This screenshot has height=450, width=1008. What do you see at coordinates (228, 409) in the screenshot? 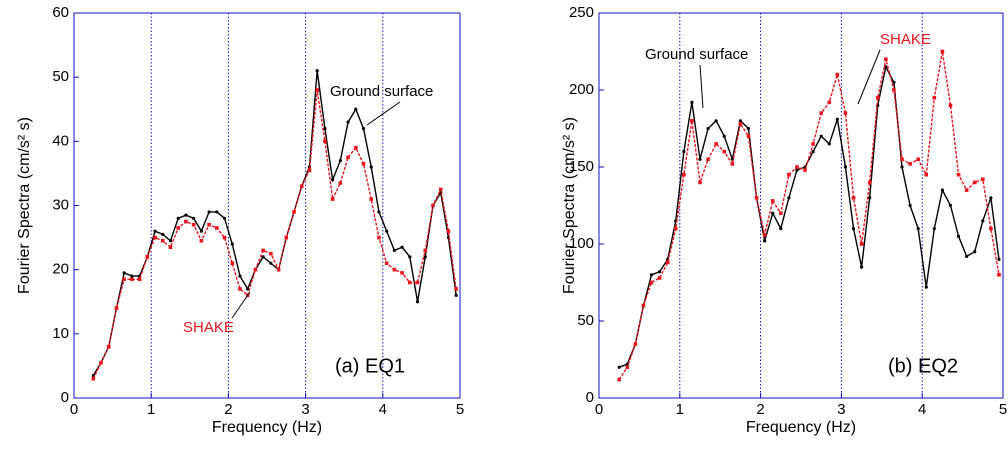
I see `x-tick-label: 2` at bounding box center [228, 409].